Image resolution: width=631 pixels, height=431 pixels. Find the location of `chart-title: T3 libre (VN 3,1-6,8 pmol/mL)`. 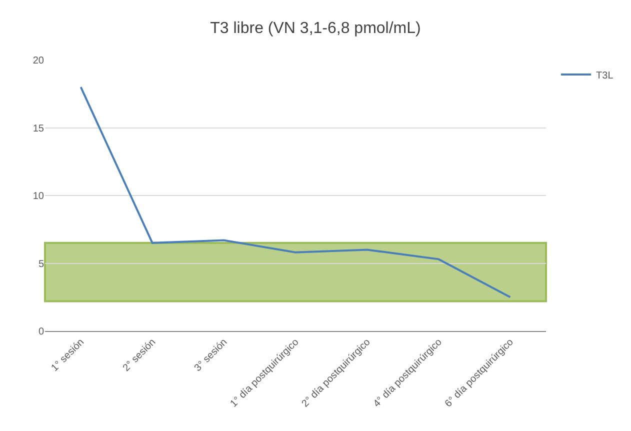

chart-title: T3 libre (VN 3,1-6,8 pmol/mL) is located at coordinates (315, 28).